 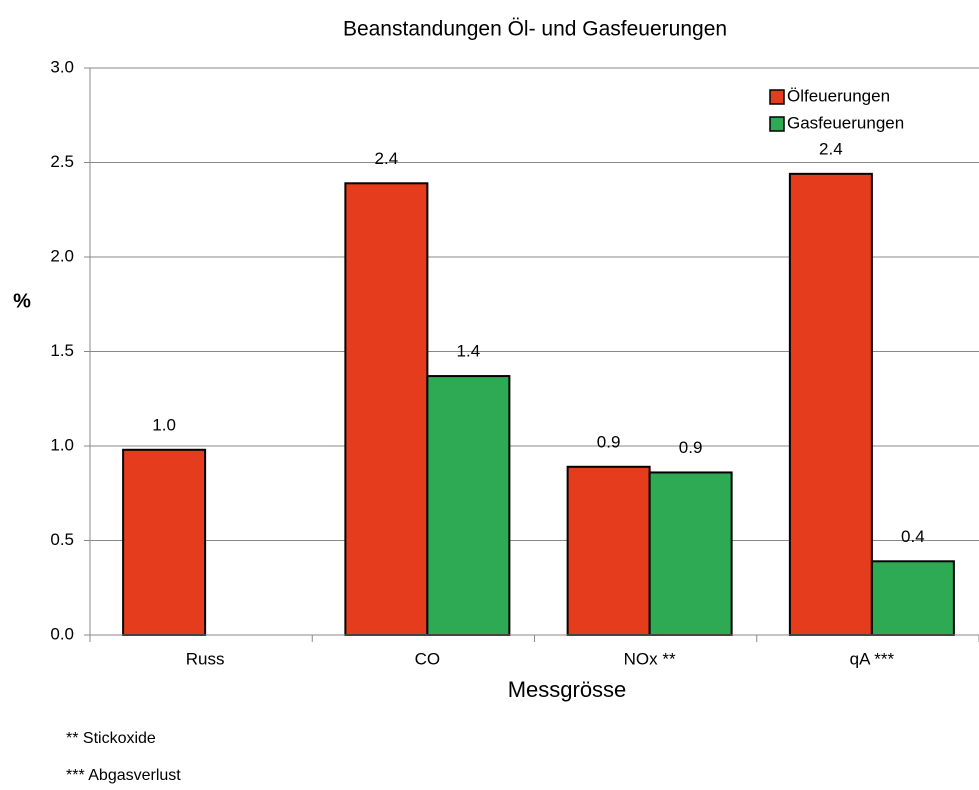 What do you see at coordinates (111, 738) in the screenshot?
I see `footnote: ** Stickoxide` at bounding box center [111, 738].